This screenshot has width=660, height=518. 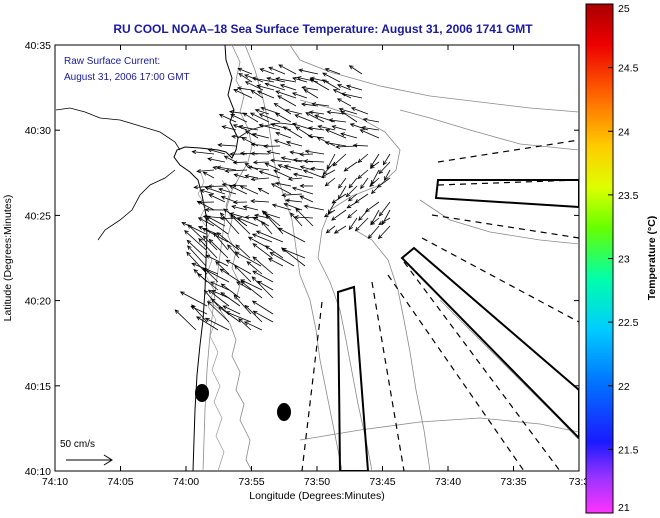 I want to click on y-tick-label: 40:10, so click(x=38, y=472).